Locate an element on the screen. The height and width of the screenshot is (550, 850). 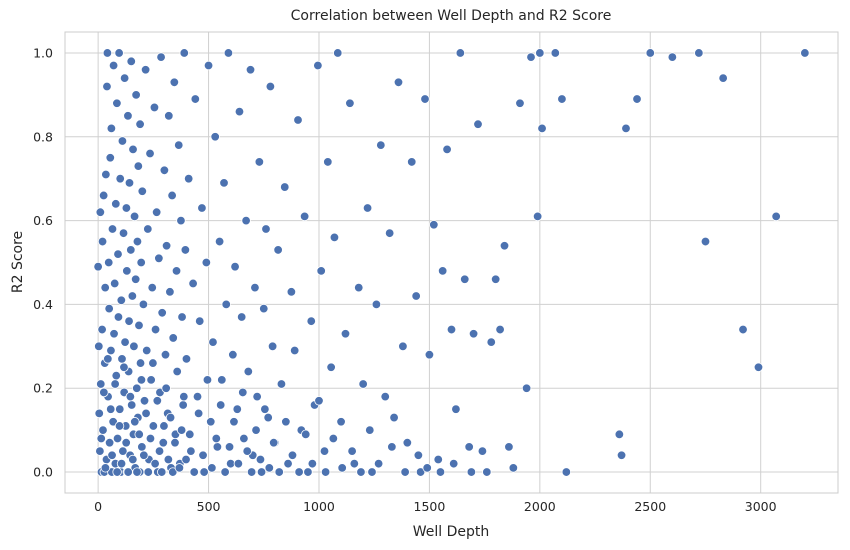
y-axis-label: R2 Score is located at coordinates (18, 262).